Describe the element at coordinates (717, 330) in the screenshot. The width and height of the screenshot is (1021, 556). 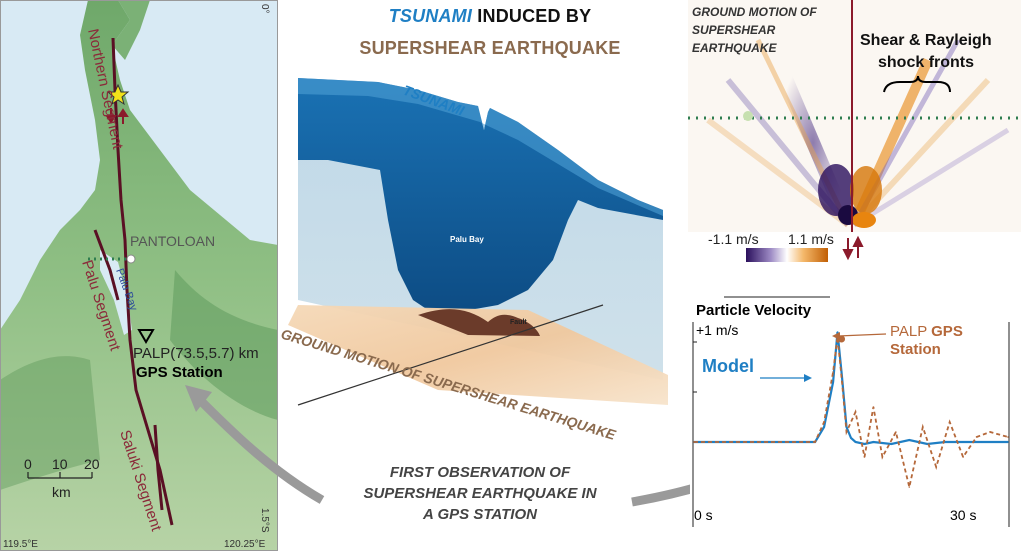
I see `chart-y-tick-label: +1 m/s` at that location.